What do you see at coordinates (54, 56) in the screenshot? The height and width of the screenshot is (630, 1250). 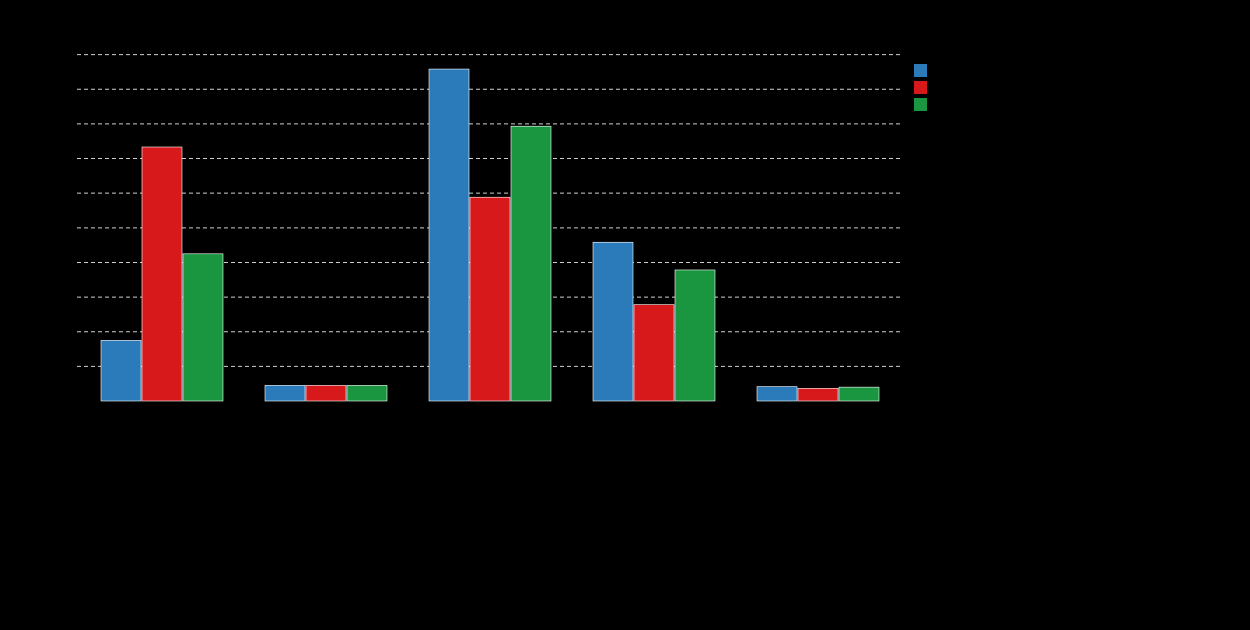 I see `y-tick-label: 60%` at bounding box center [54, 56].